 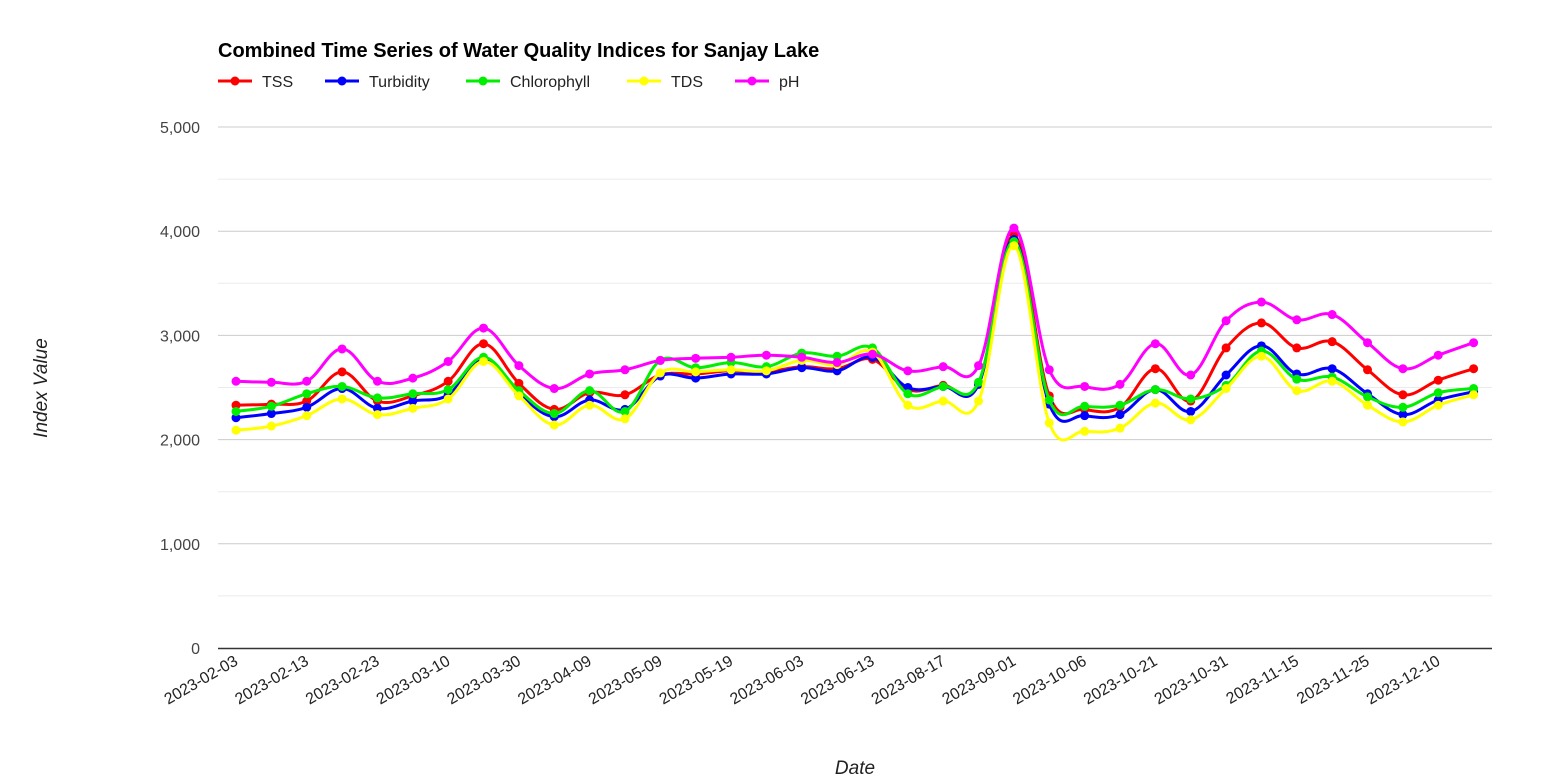 What do you see at coordinates (377, 82) in the screenshot?
I see `legend-item-turbidity: Turbidity` at bounding box center [377, 82].